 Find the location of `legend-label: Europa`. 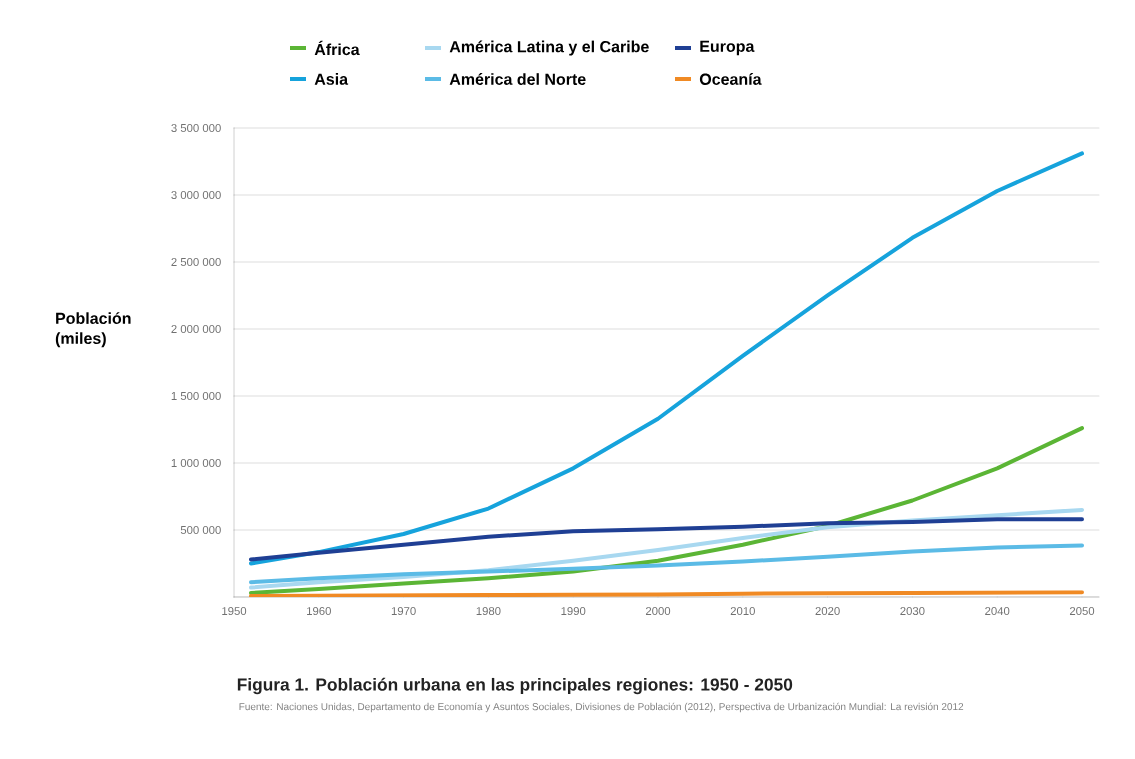

legend-label: Europa is located at coordinates (727, 48).